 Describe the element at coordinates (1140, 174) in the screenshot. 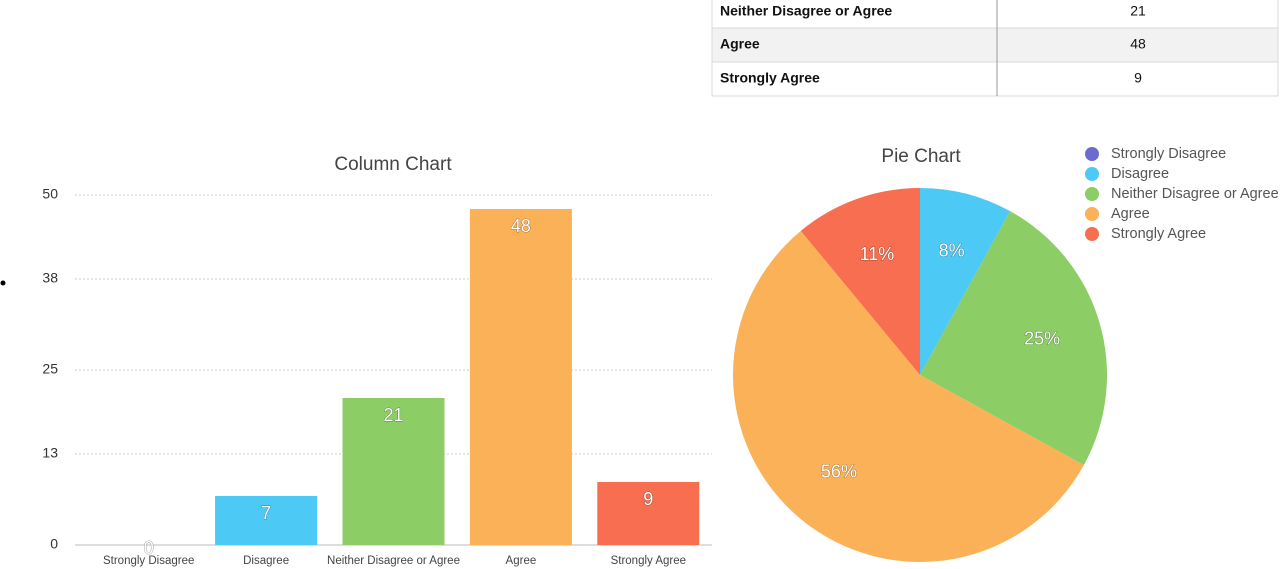

I see `legend-label: Disagree` at that location.